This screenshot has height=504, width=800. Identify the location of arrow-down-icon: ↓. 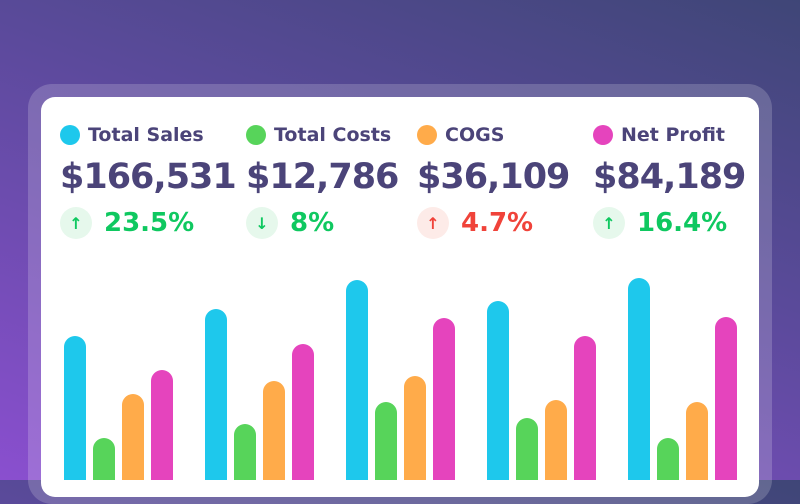
(262, 223).